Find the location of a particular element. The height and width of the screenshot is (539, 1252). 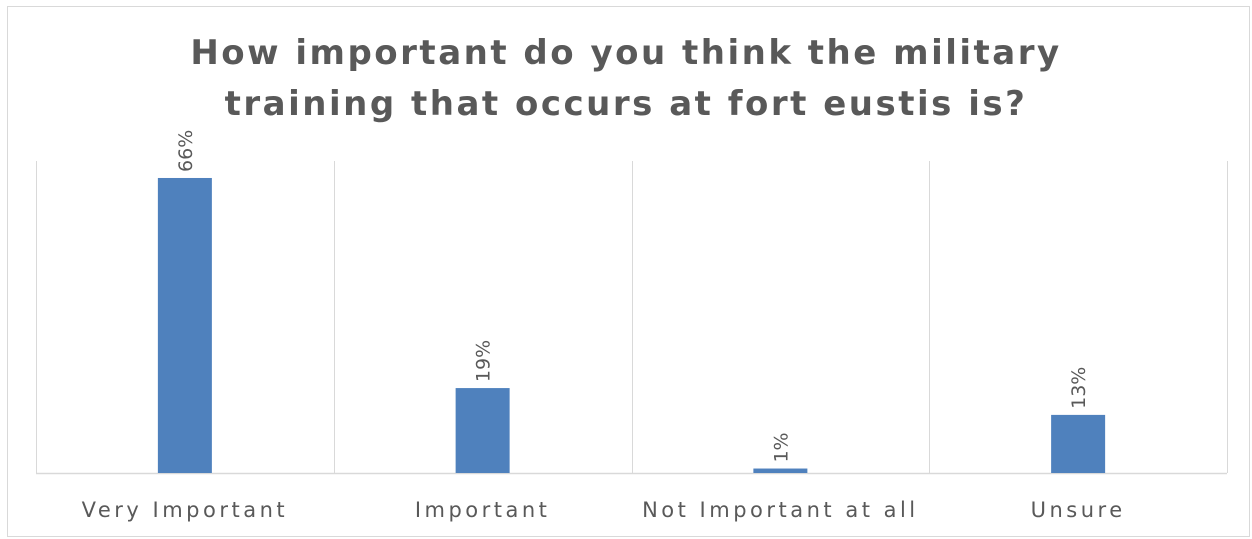

data-label-not-important-at-all: 1% is located at coordinates (781, 447).